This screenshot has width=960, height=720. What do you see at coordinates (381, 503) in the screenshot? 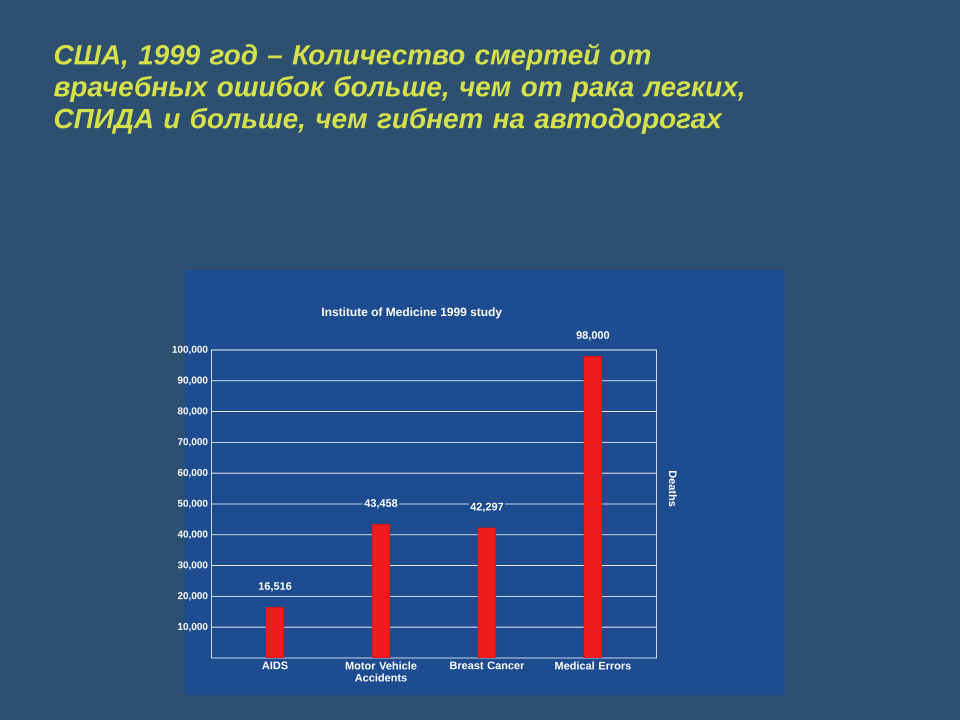
I see `data-label: 43,458` at bounding box center [381, 503].